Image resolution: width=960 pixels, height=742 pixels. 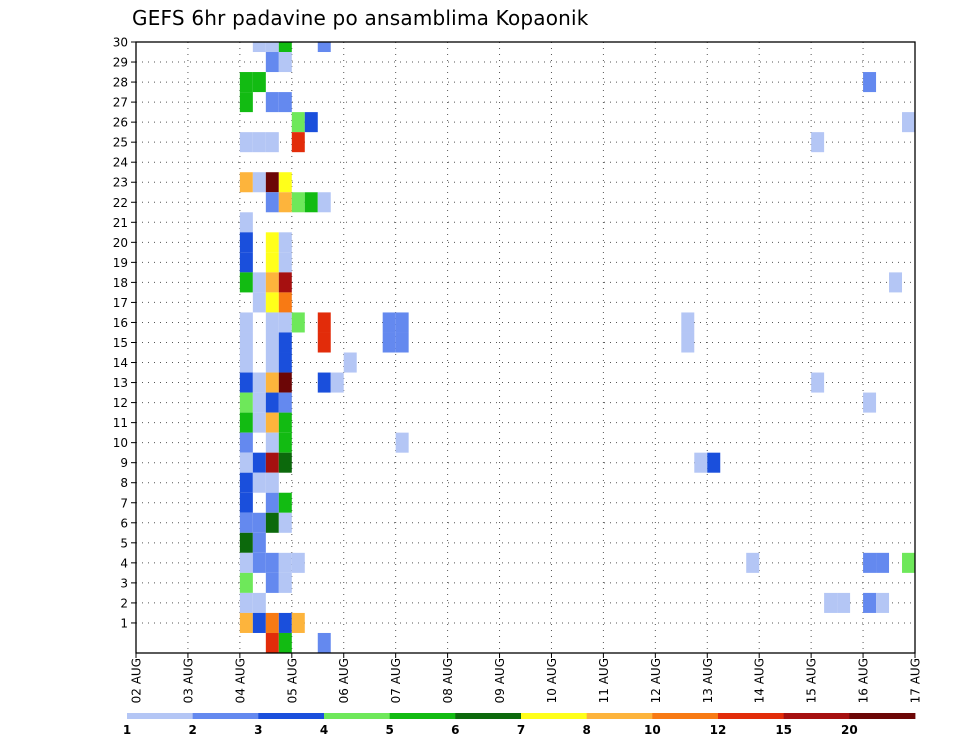 What do you see at coordinates (760, 680) in the screenshot?
I see `x-tick-label: 14 AUG` at bounding box center [760, 680].